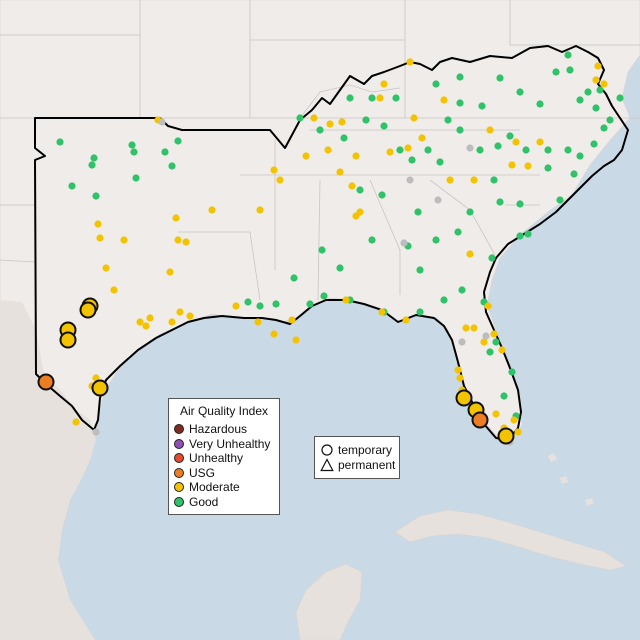  I want to click on land-mexico, so click(48, 470).